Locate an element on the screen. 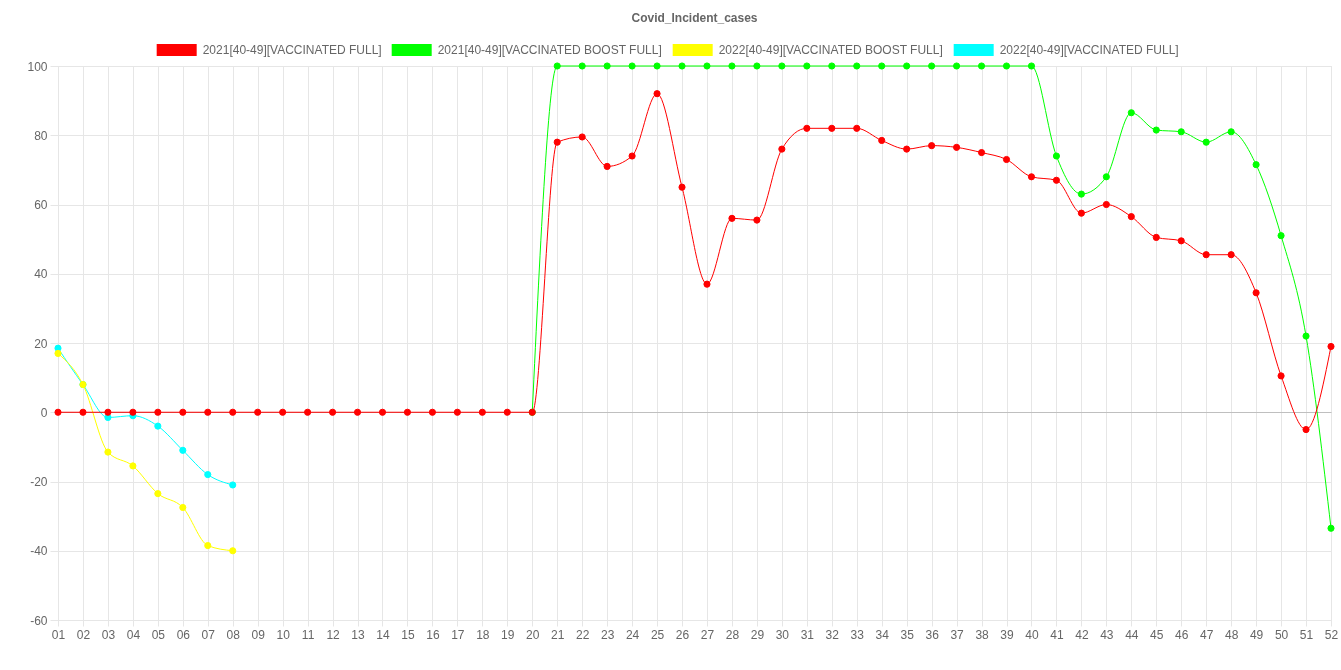  x-tick-label: 02 is located at coordinates (83, 634).